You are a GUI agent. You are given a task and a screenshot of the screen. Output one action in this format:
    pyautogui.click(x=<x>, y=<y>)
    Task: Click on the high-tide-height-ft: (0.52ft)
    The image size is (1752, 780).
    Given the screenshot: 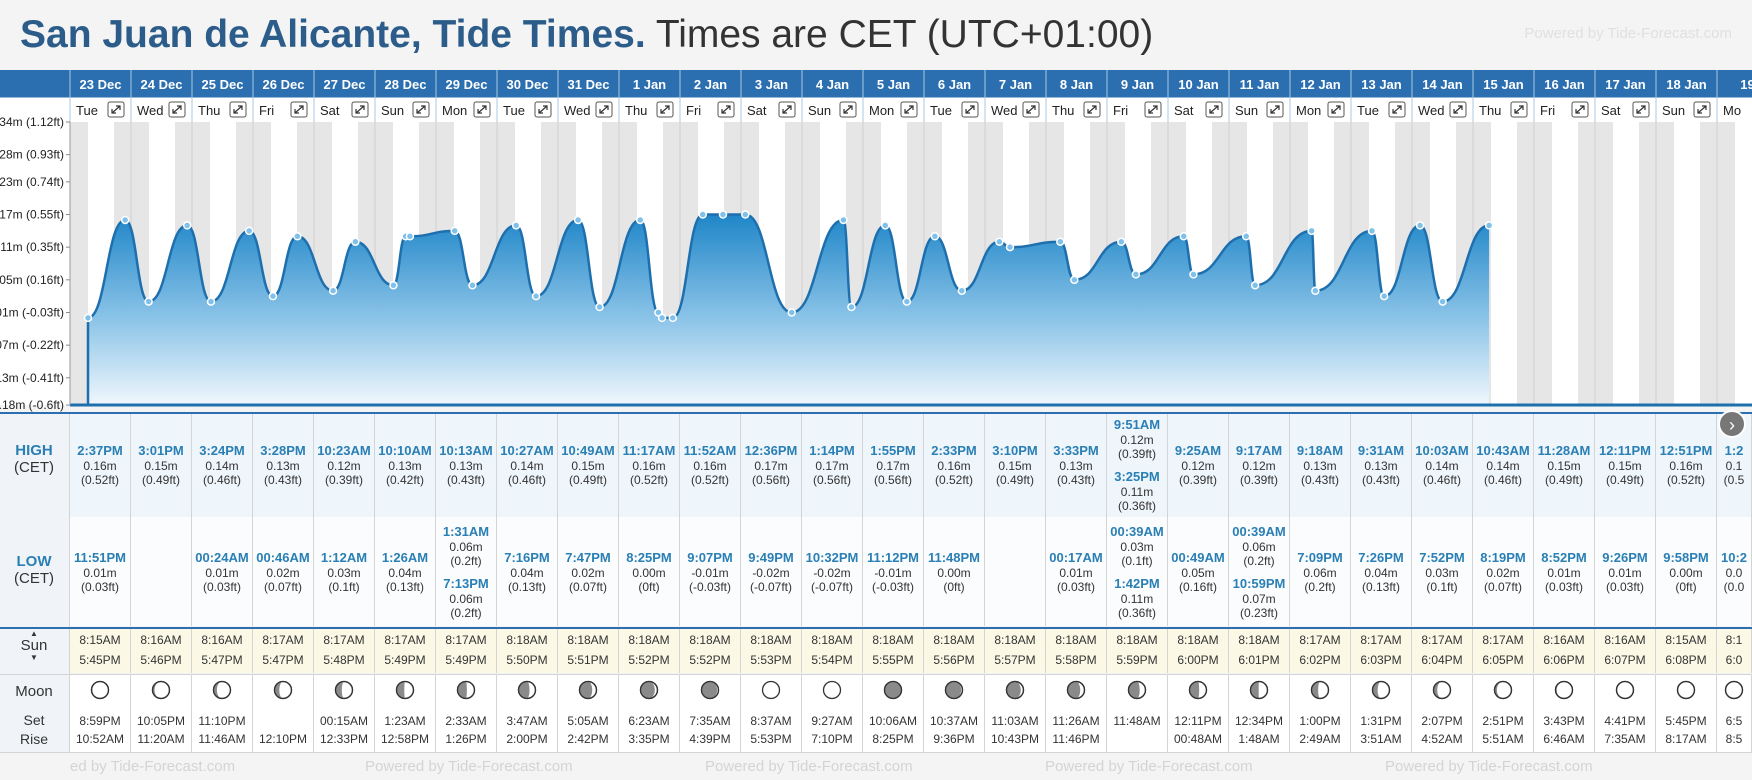 What is the action you would take?
    pyautogui.click(x=953, y=479)
    